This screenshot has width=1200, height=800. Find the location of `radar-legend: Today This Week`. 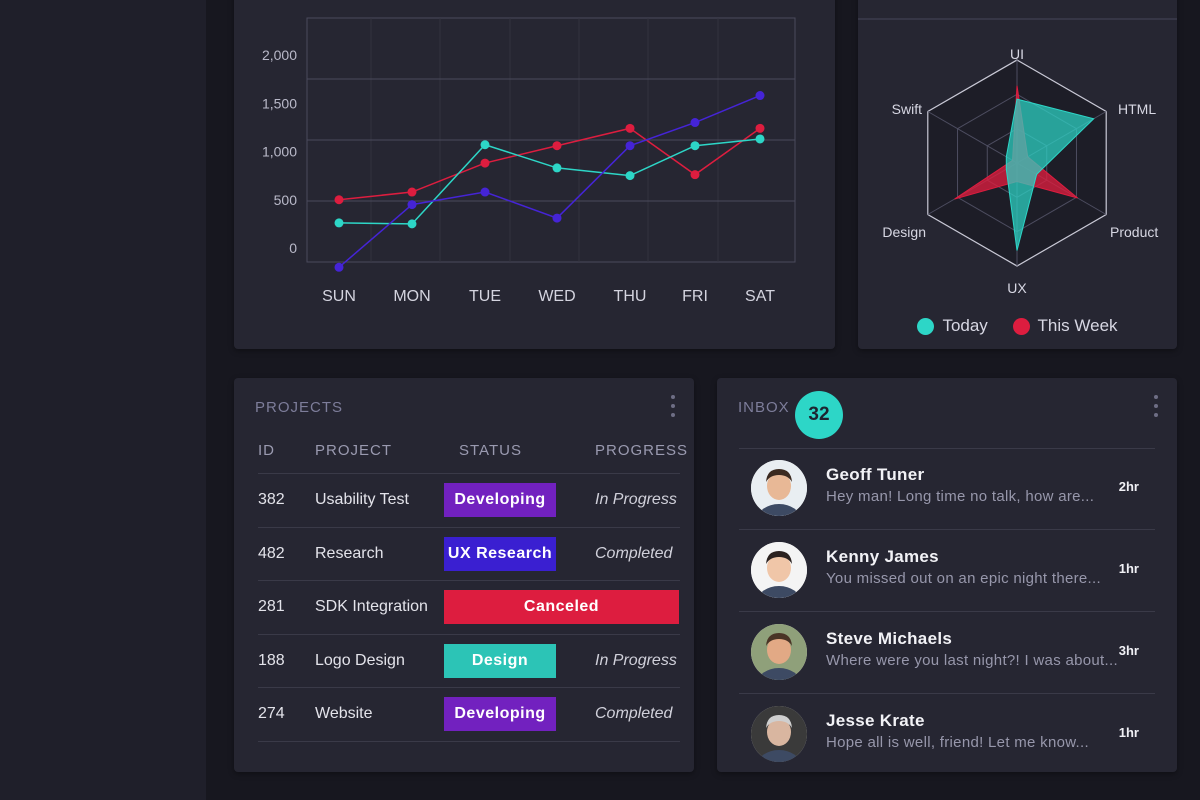

radar-legend: Today This Week is located at coordinates (1017, 328).